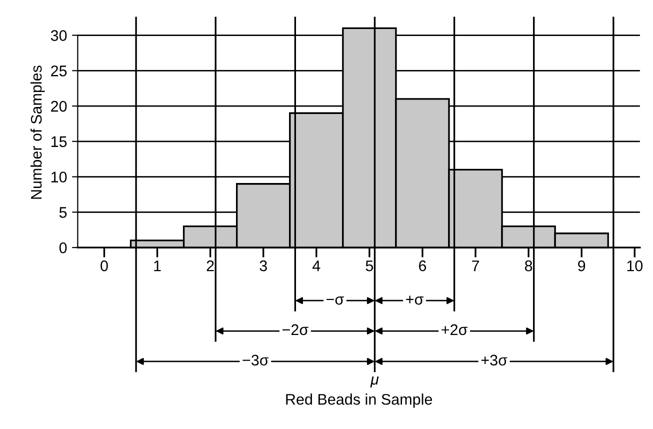  I want to click on y-tick-label: 20, so click(59, 106).